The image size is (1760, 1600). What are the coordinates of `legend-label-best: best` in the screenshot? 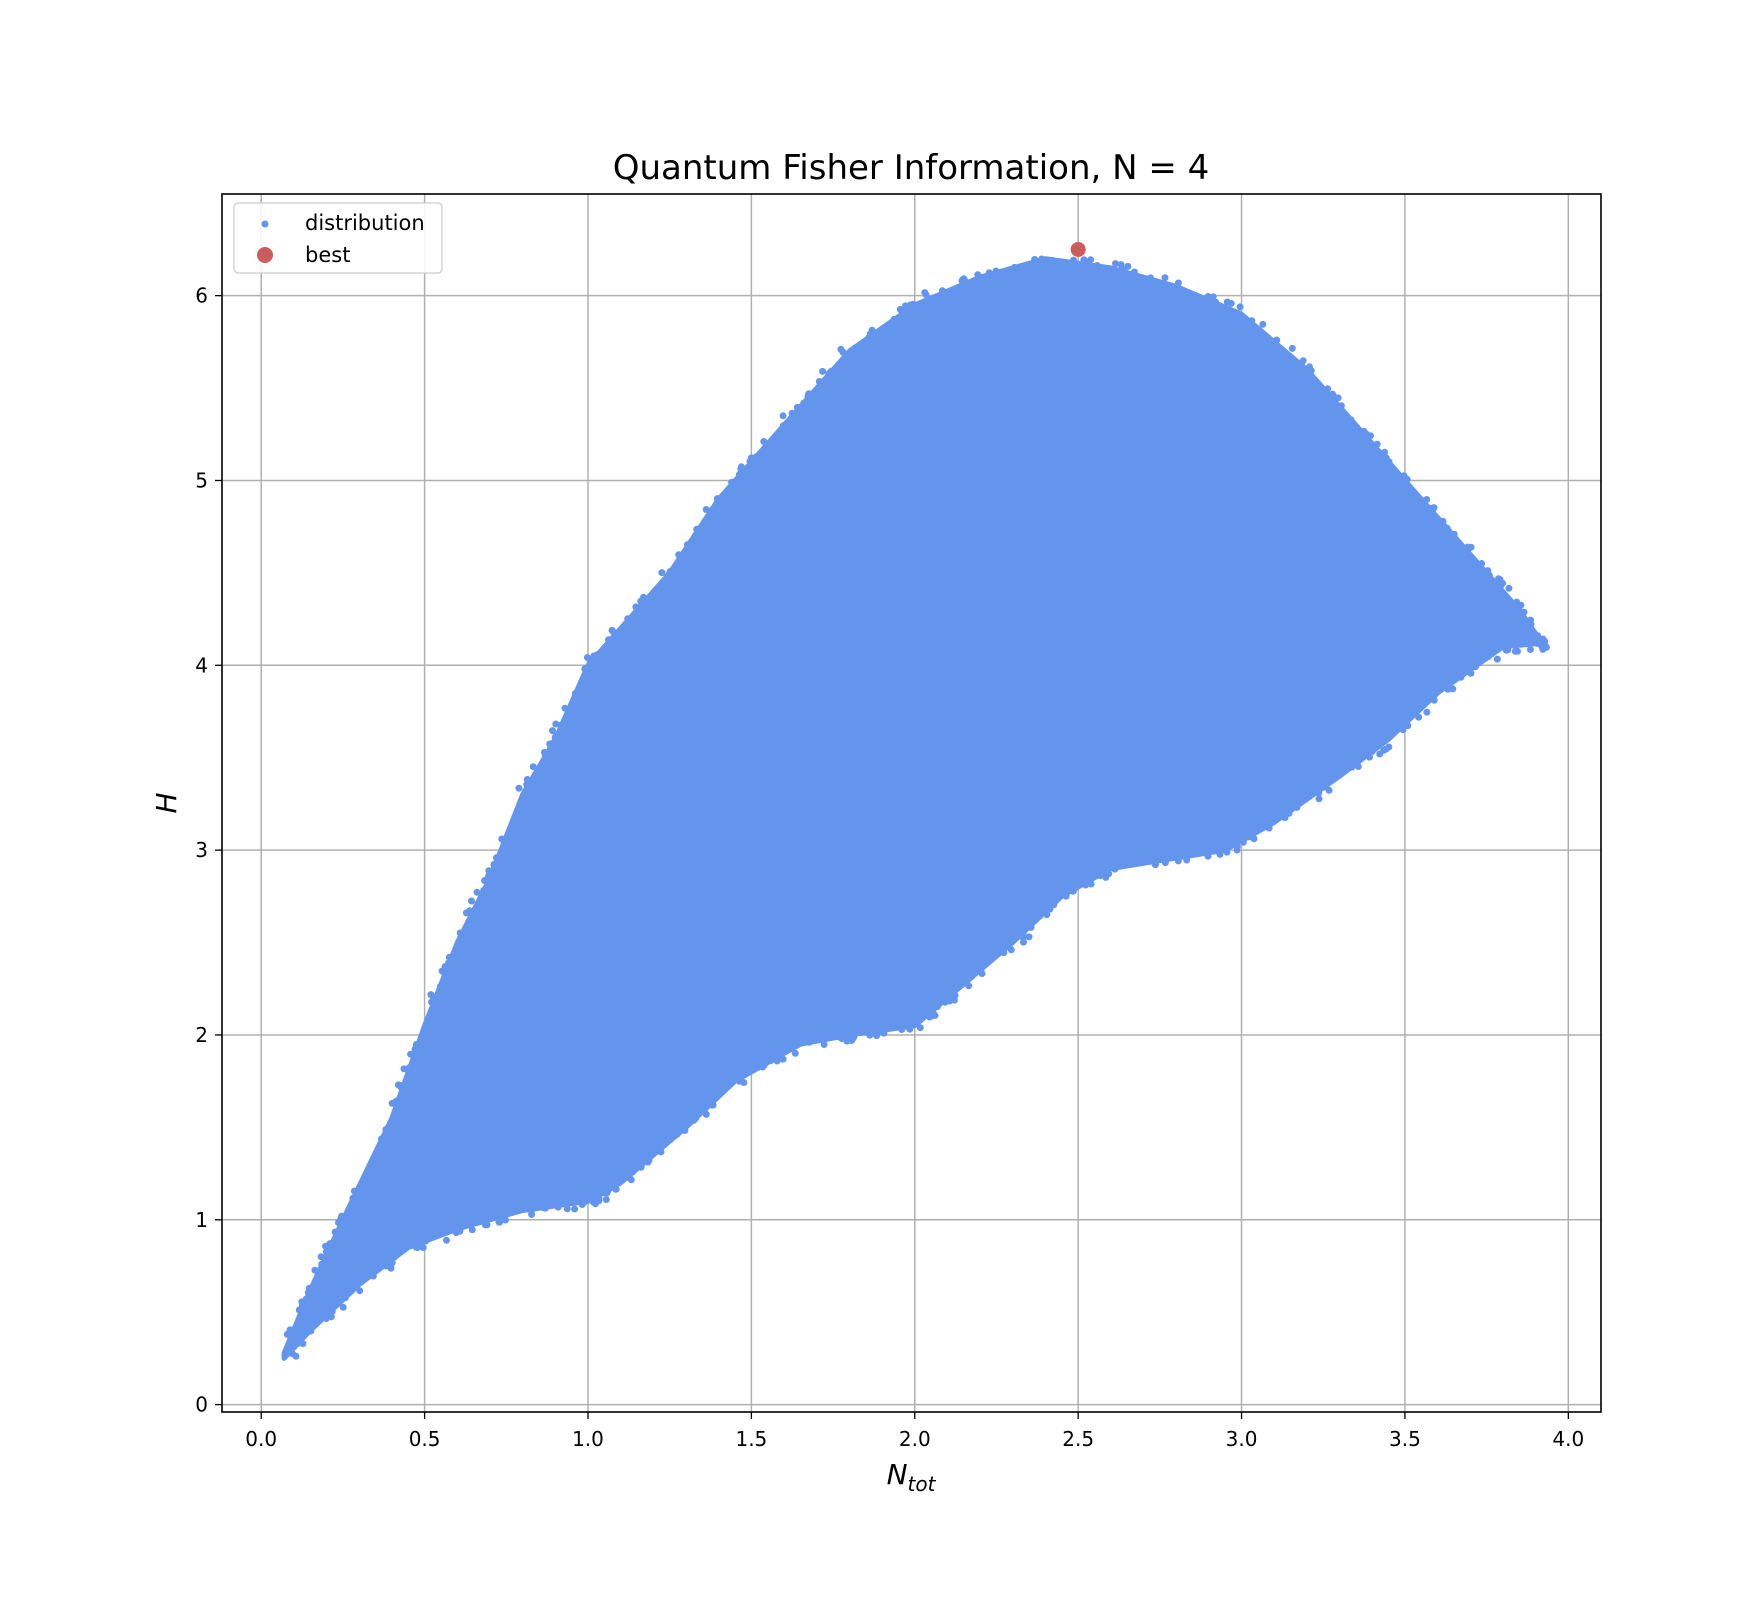 It's located at (327, 255).